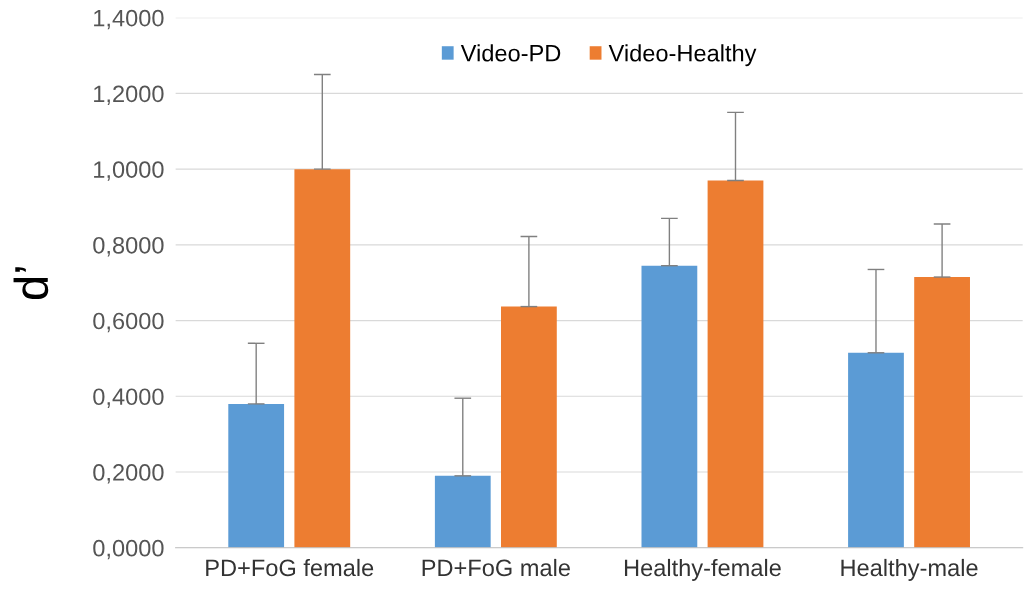 The width and height of the screenshot is (1033, 589). What do you see at coordinates (290, 567) in the screenshot?
I see `x-tick-label: PD+FoG female` at bounding box center [290, 567].